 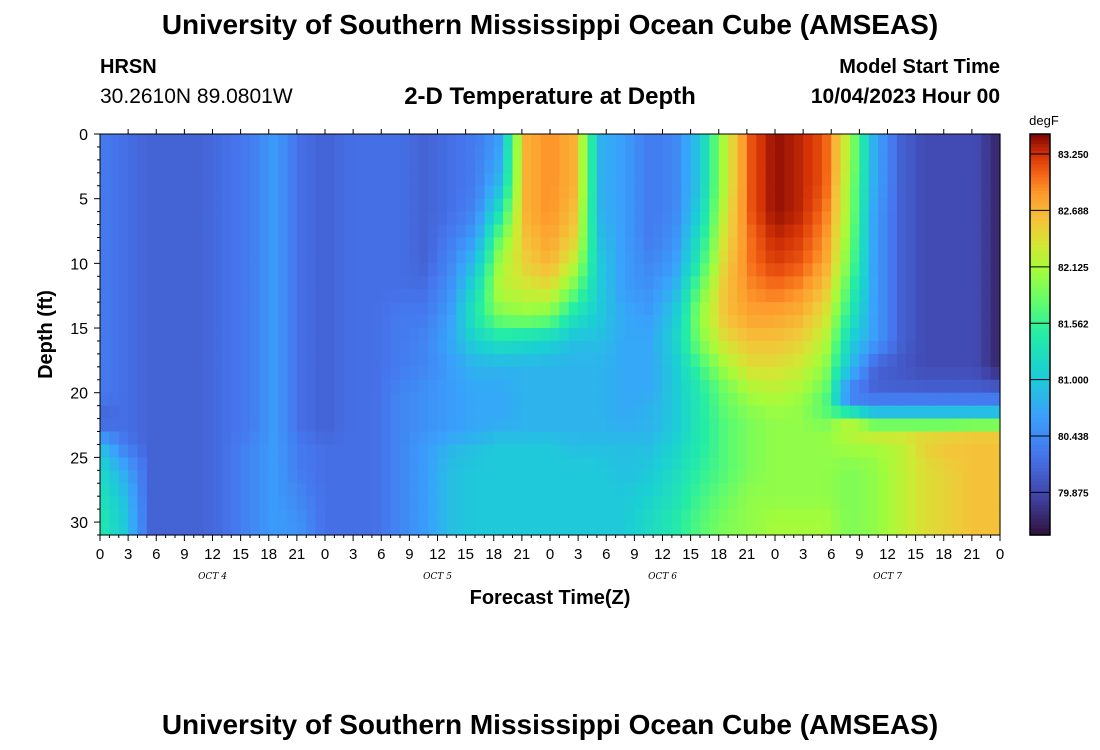 I want to click on x-tick-label: 9, so click(x=634, y=554).